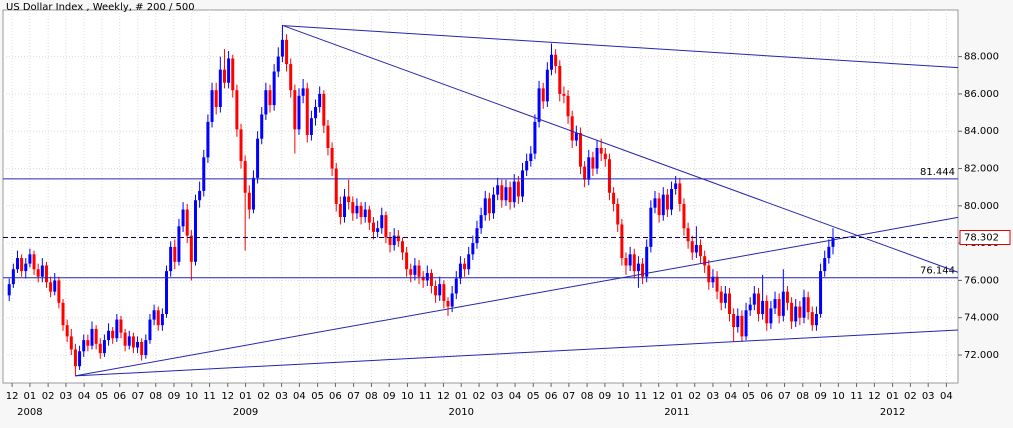  Describe the element at coordinates (281, 396) in the screenshot. I see `x-tick-label: 03` at that location.